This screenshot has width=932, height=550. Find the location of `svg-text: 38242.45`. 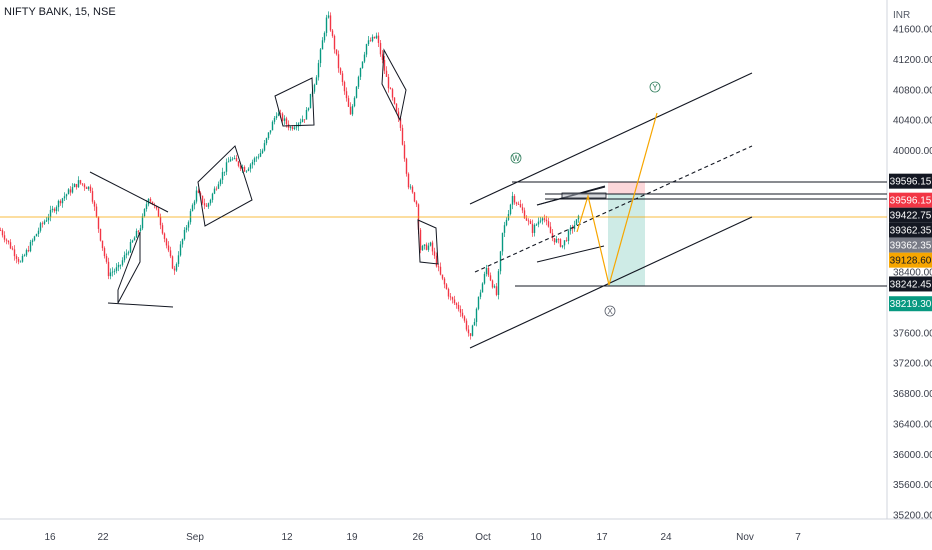

svg-text: 38242.45 is located at coordinates (911, 284).